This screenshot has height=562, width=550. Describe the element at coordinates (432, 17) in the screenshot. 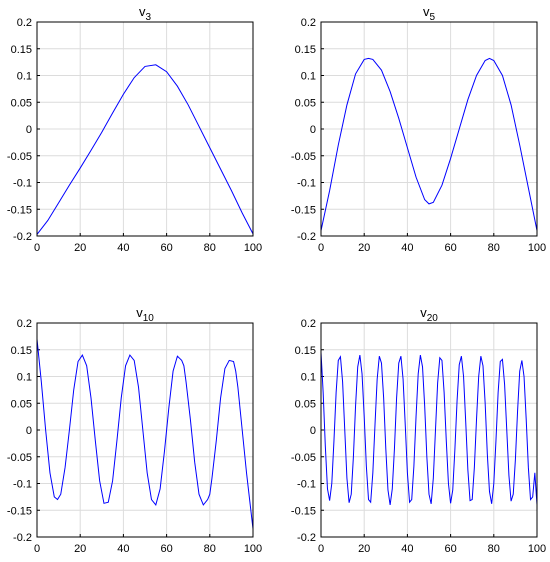

I see `panel-title-subscript: 5` at that location.